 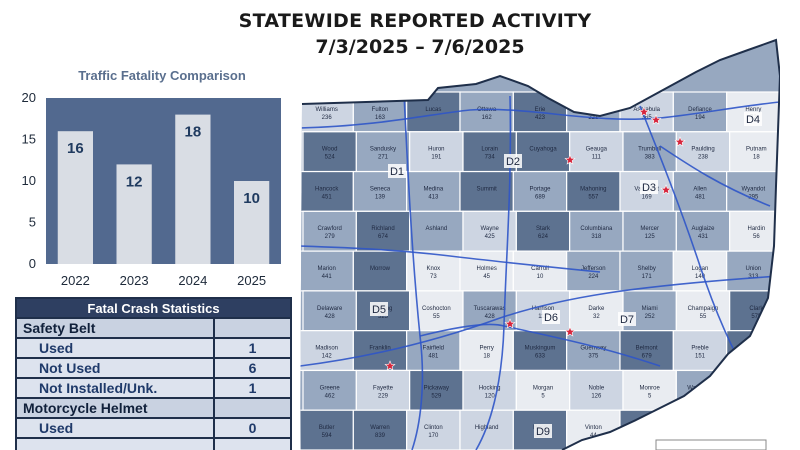 What do you see at coordinates (700, 197) in the screenshot?
I see `county-count-label: 481` at bounding box center [700, 197].